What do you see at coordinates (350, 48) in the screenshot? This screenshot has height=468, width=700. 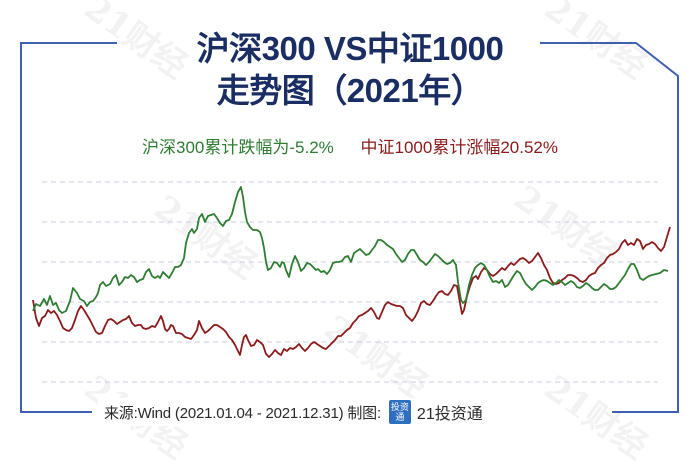 I see `chart-title-line1: 沪深300 VS中证1000` at bounding box center [350, 48].